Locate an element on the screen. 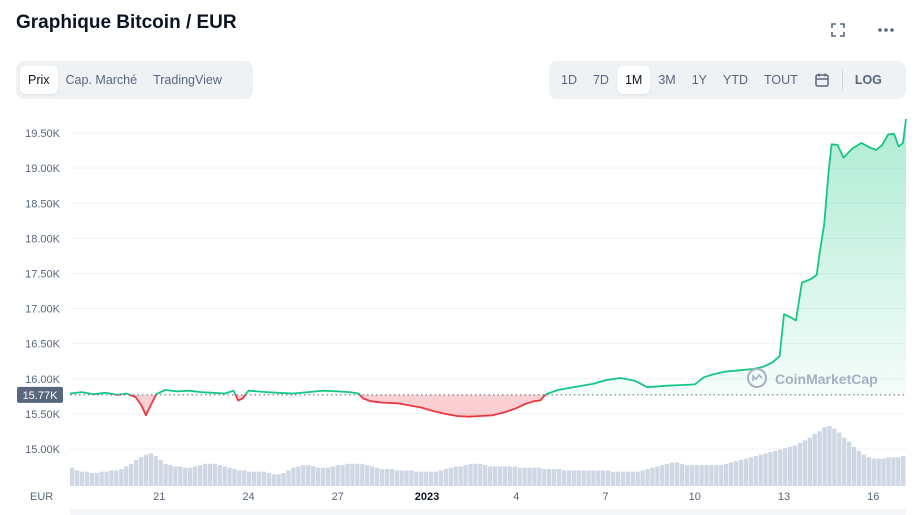 The width and height of the screenshot is (915, 515). range-3m: 3M is located at coordinates (667, 80).